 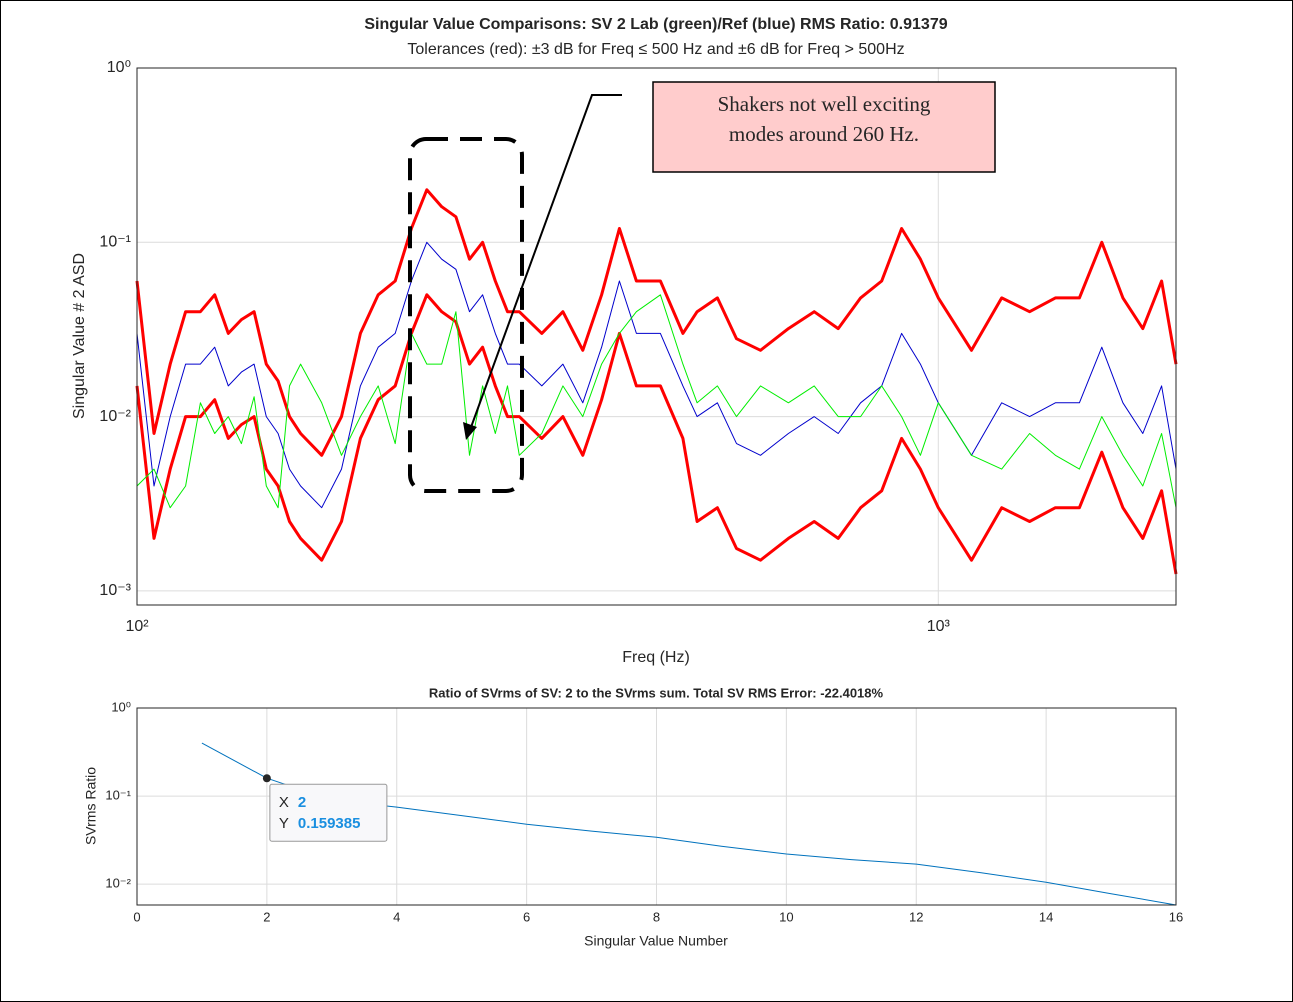 What do you see at coordinates (91, 806) in the screenshot?
I see `y-axis-title: SVrms Ratio` at bounding box center [91, 806].